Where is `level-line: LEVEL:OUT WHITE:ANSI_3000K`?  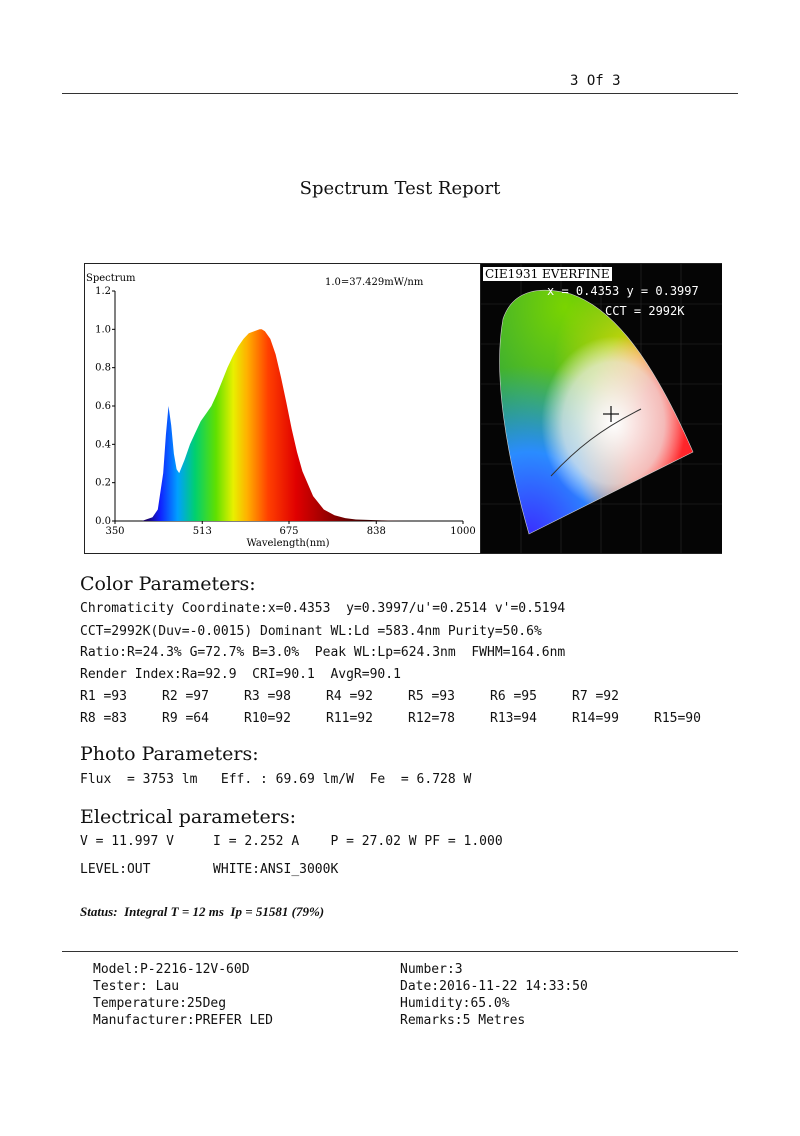 level-line: LEVEL:OUT WHITE:ANSI_3000K is located at coordinates (209, 869).